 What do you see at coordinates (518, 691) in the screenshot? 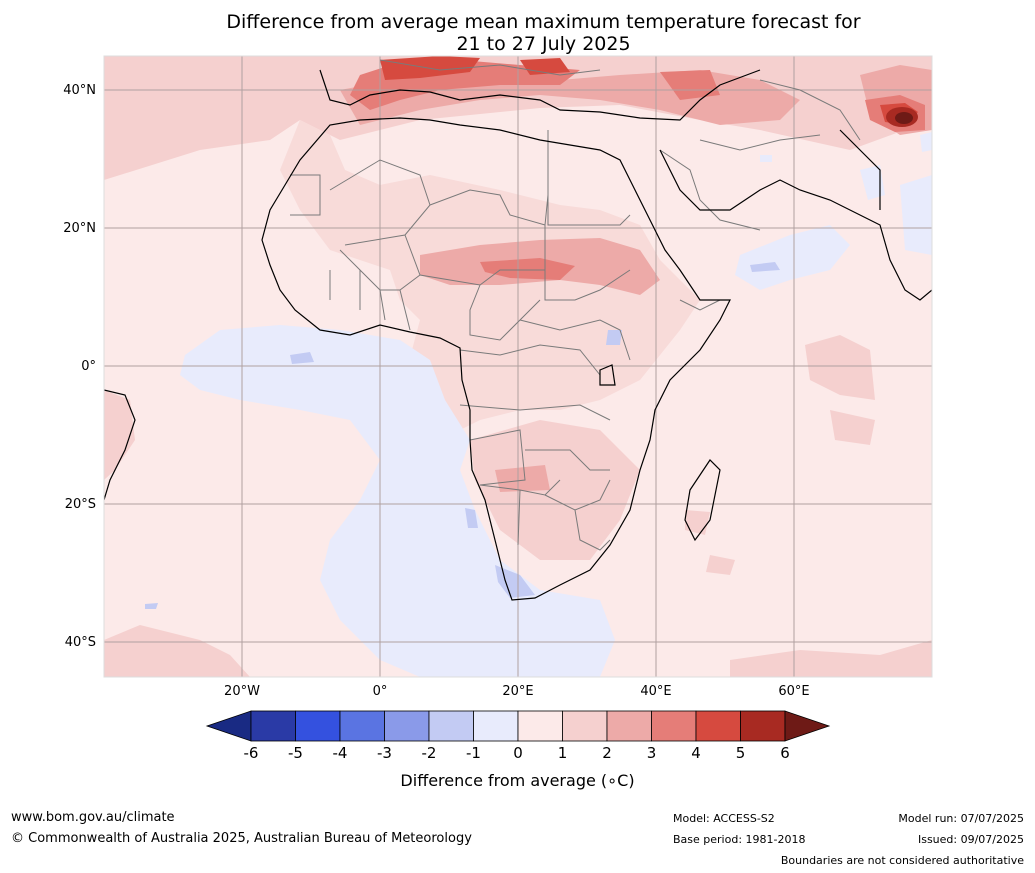
I see `lon-label-20e: 20°E` at bounding box center [518, 691].